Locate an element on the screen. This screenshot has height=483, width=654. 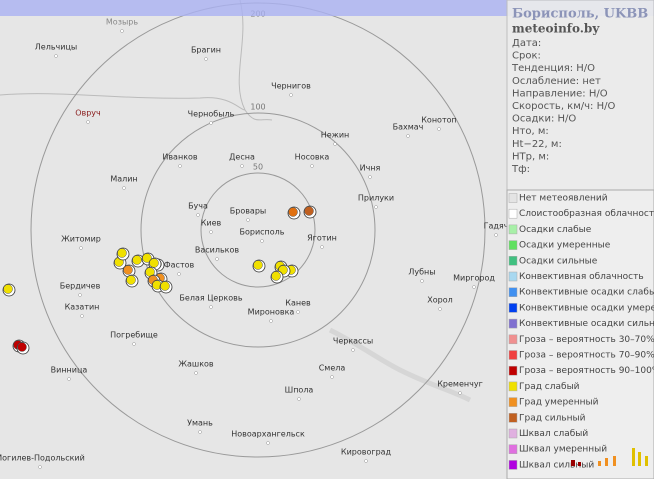
city-label: Овруч is located at coordinates (88, 113).